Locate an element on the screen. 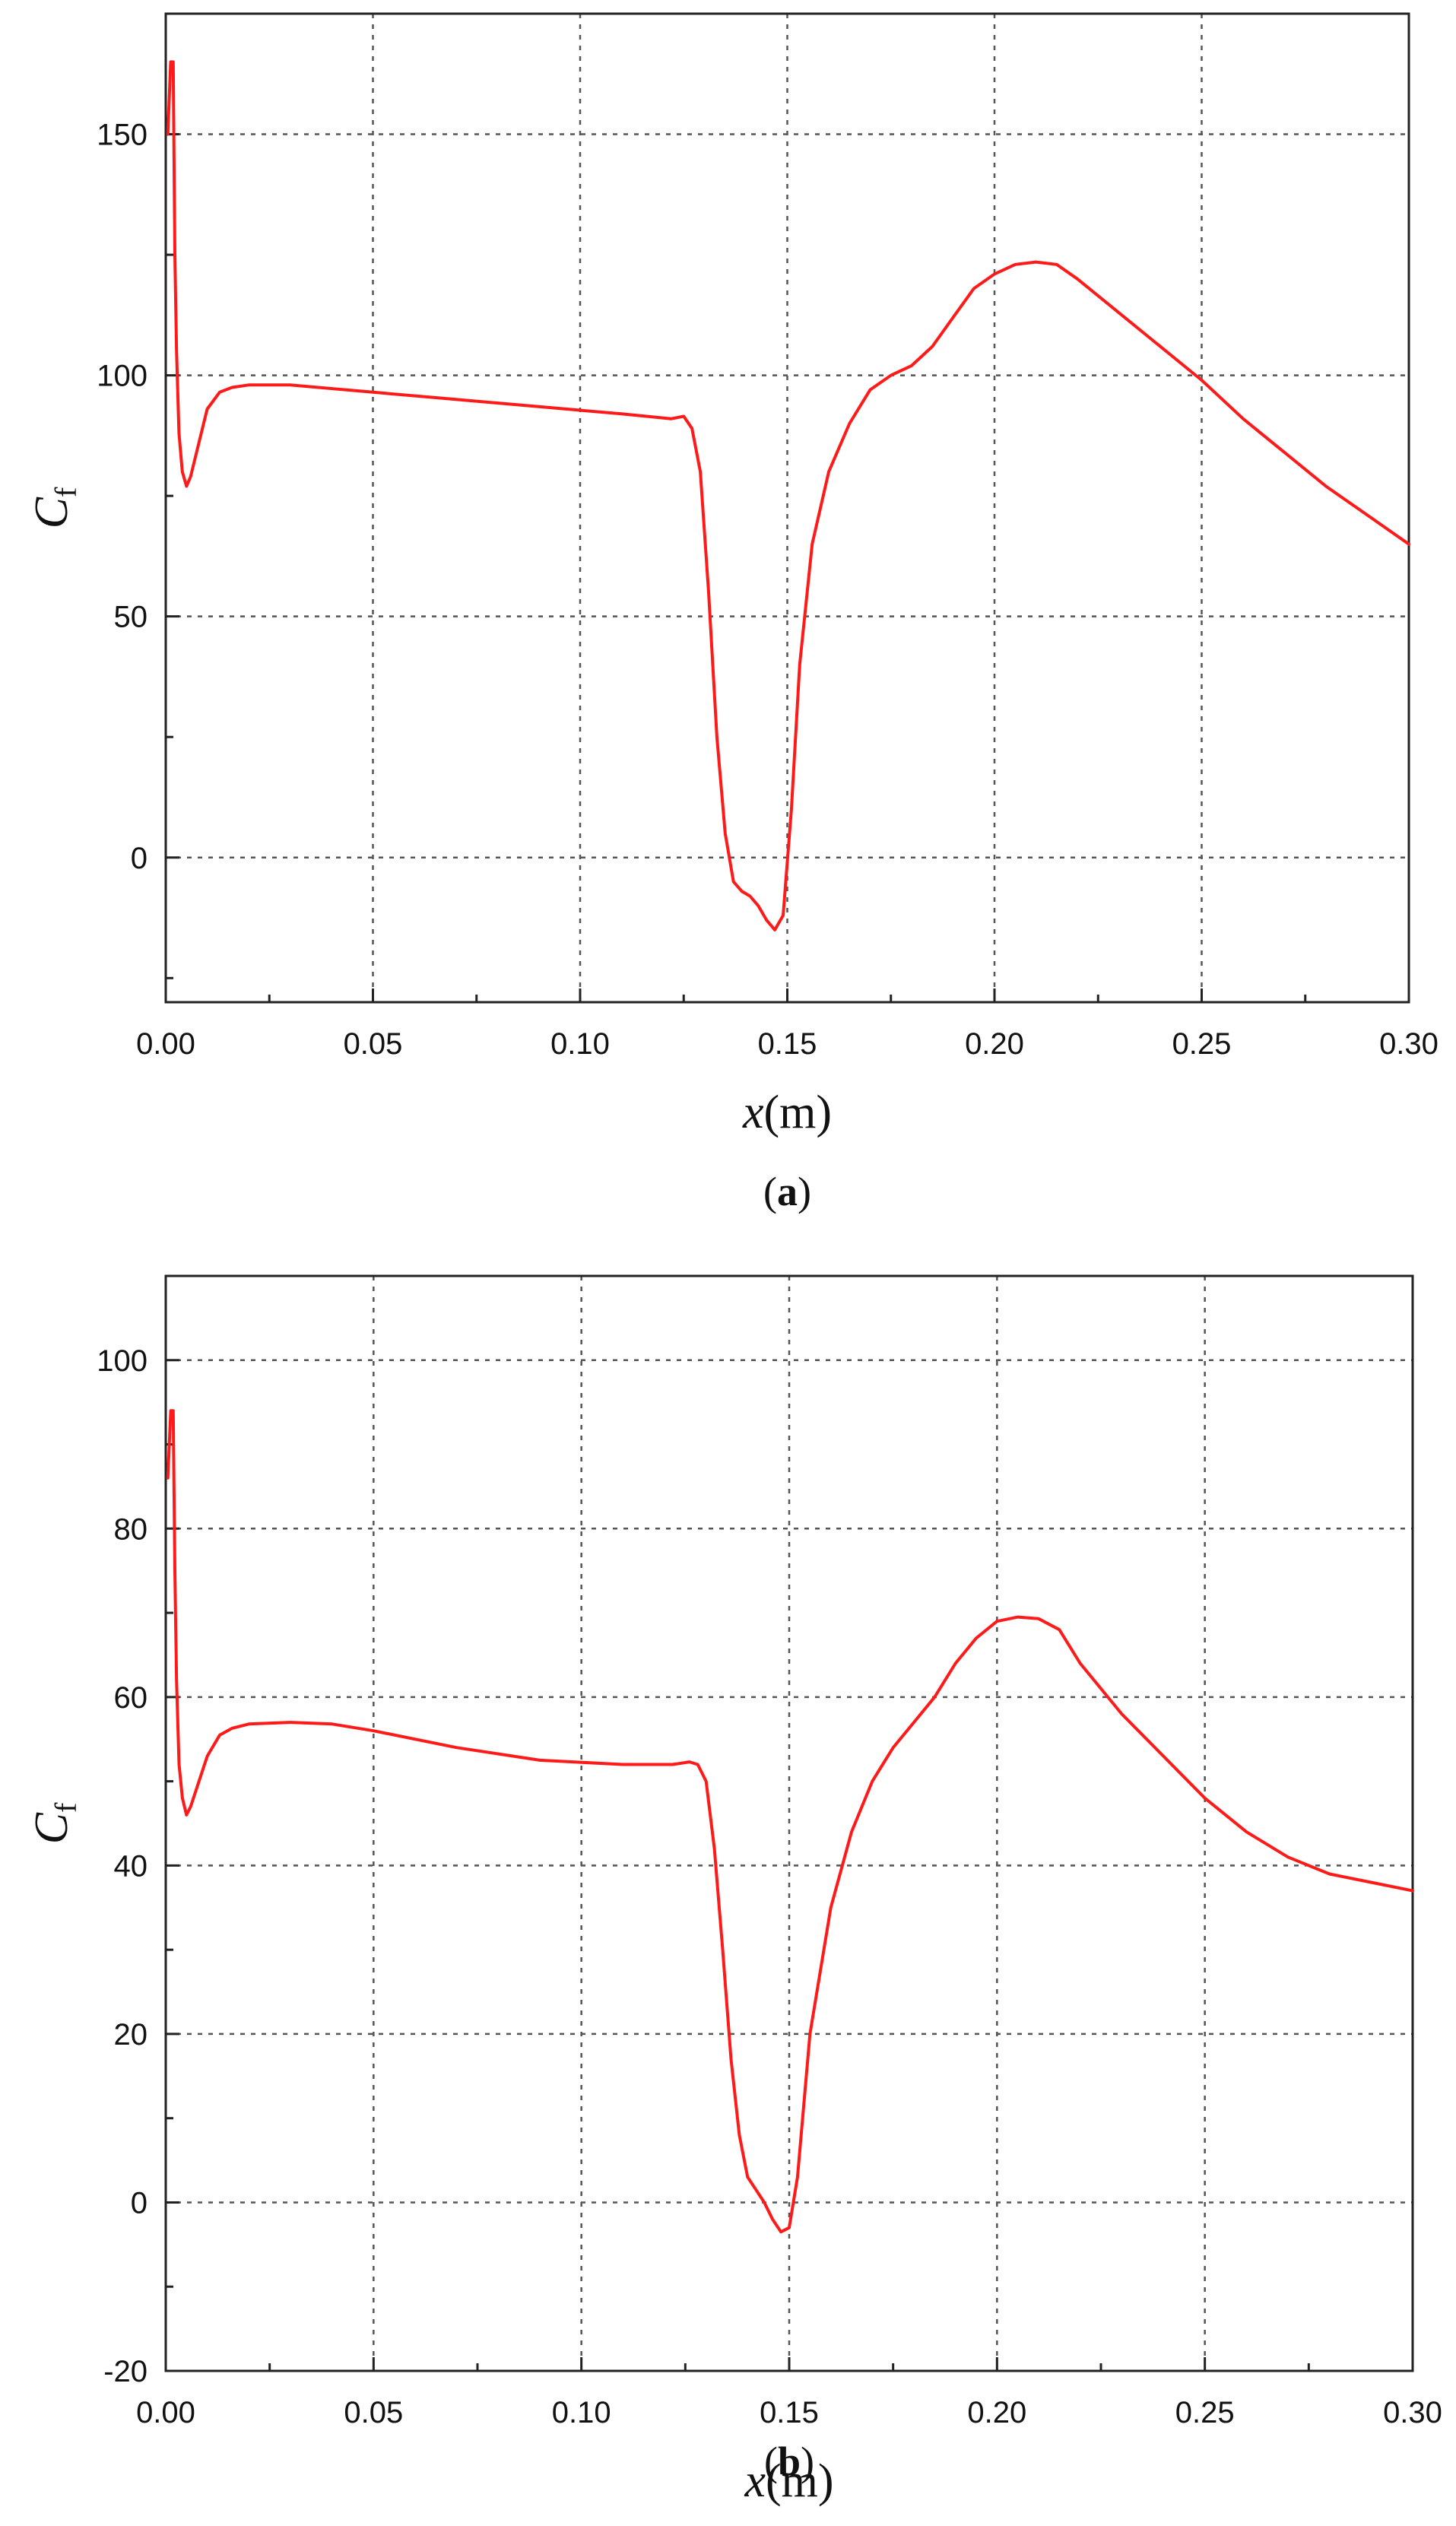  y-tick-label: 150 is located at coordinates (122, 135).